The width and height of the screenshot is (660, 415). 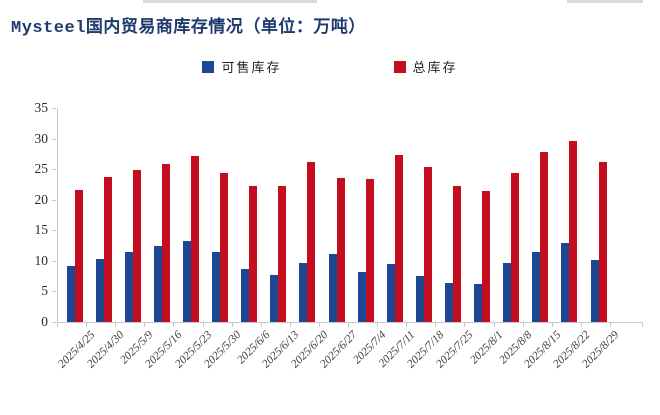 What do you see at coordinates (41, 260) in the screenshot?
I see `y-tick-label: 10` at bounding box center [41, 260].